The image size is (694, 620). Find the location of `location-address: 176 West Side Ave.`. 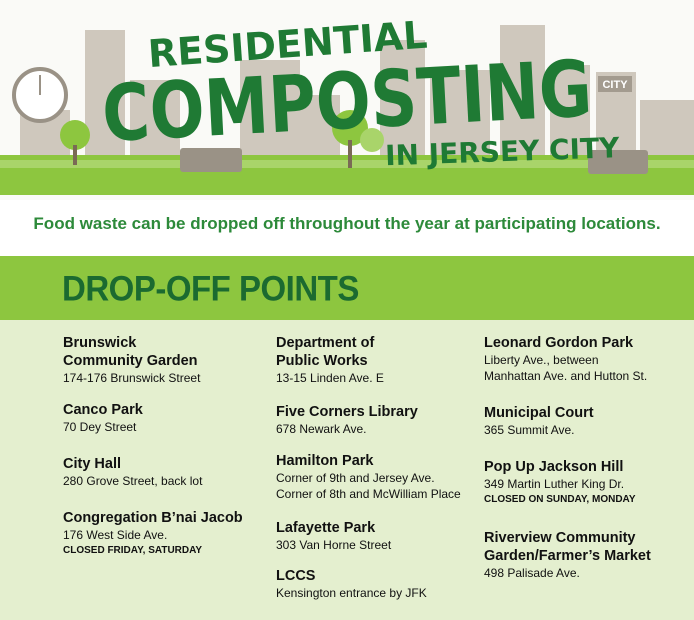

location-address: 176 West Side Ave. is located at coordinates (115, 535).